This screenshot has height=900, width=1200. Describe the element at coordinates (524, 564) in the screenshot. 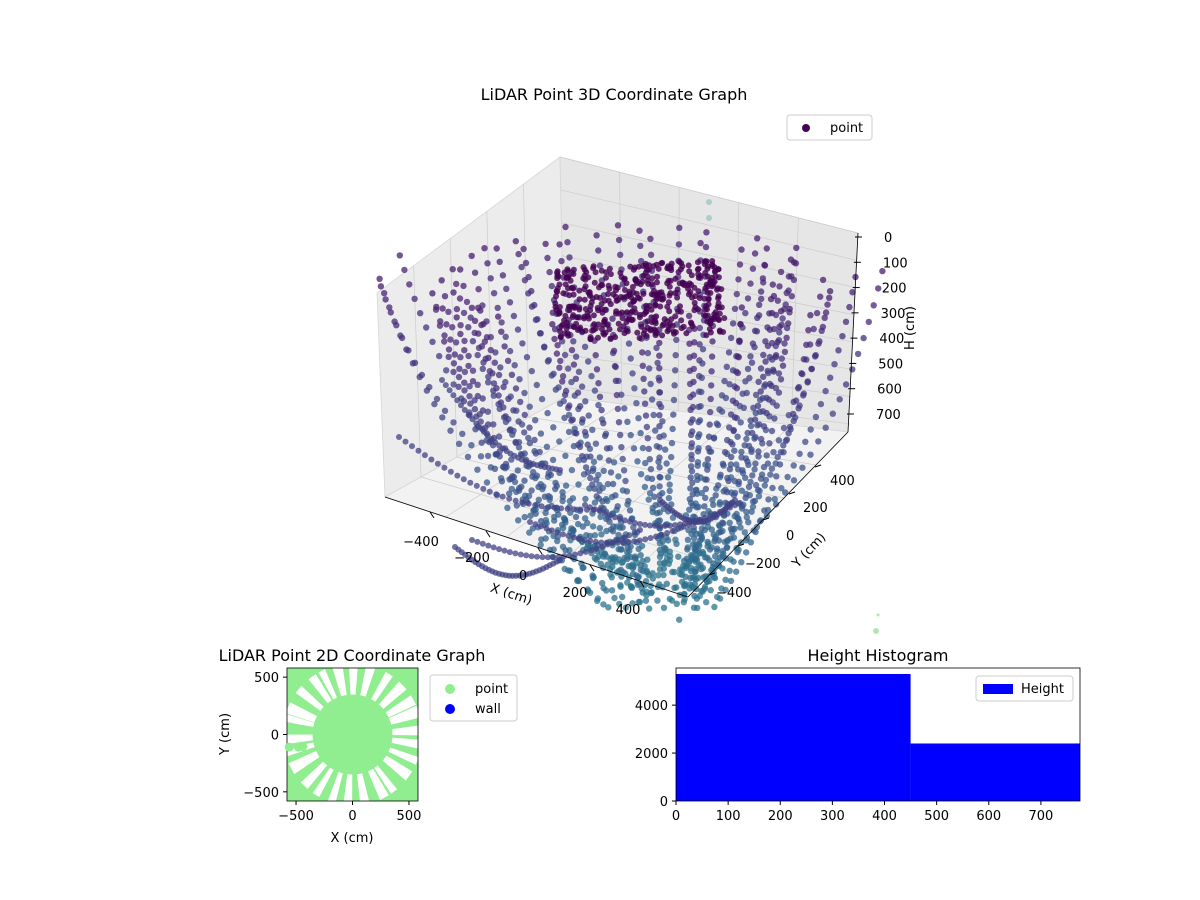

I see `x-ticks-3d: −400 −200 0 200 400` at that location.